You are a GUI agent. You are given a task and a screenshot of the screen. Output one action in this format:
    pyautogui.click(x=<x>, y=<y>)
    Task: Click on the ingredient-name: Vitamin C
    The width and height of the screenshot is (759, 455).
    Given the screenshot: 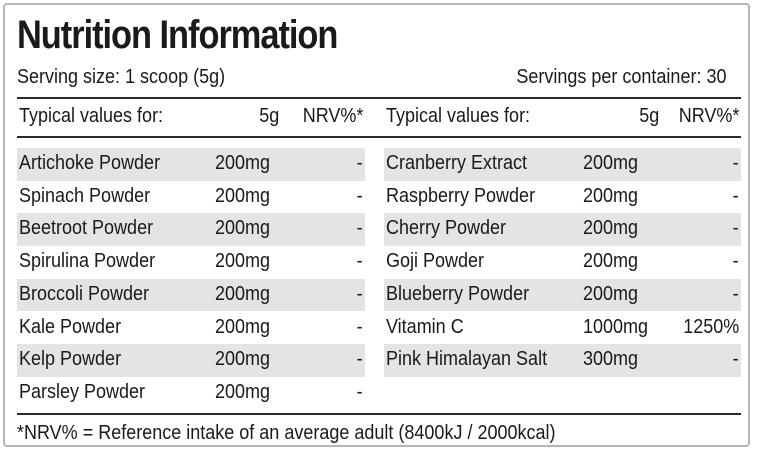 What is the action you would take?
    pyautogui.click(x=425, y=326)
    